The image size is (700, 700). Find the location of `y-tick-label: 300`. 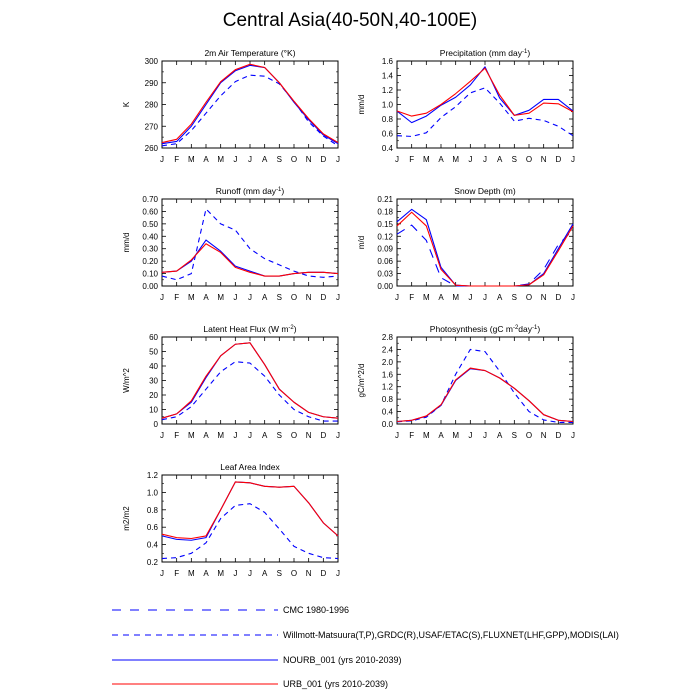

y-tick-label: 300 is located at coordinates (152, 61).